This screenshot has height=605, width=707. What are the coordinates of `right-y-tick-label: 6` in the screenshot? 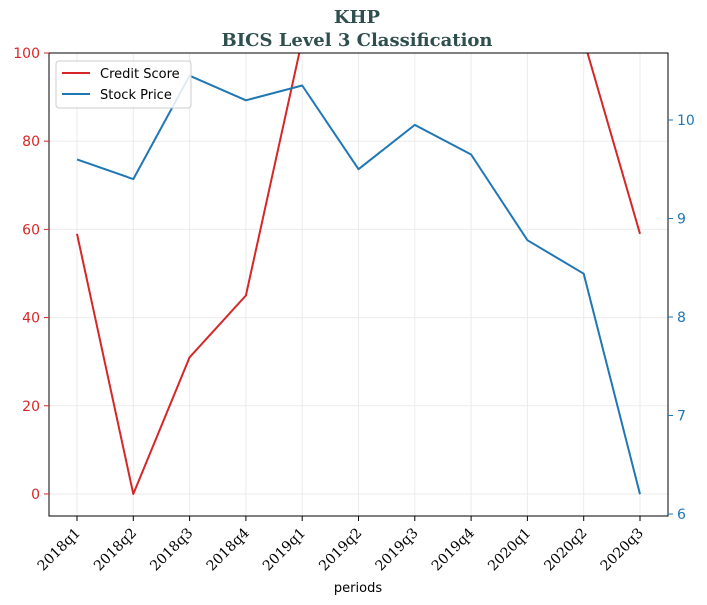 It's located at (681, 515).